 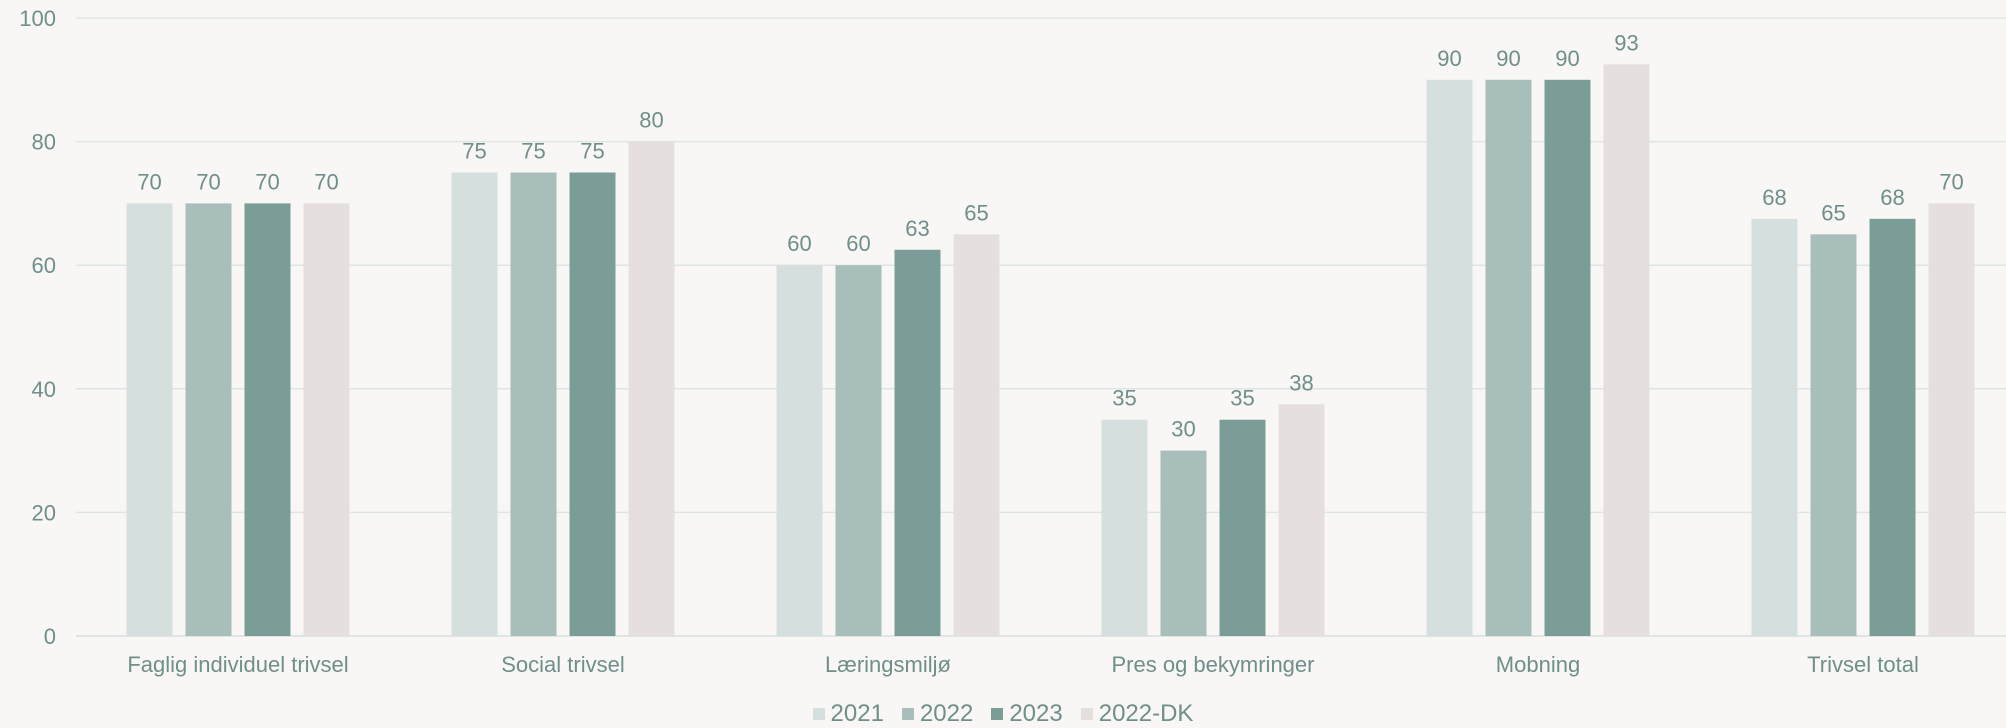 What do you see at coordinates (1213, 664) in the screenshot?
I see `x-category-label: Pres og bekymringer` at bounding box center [1213, 664].